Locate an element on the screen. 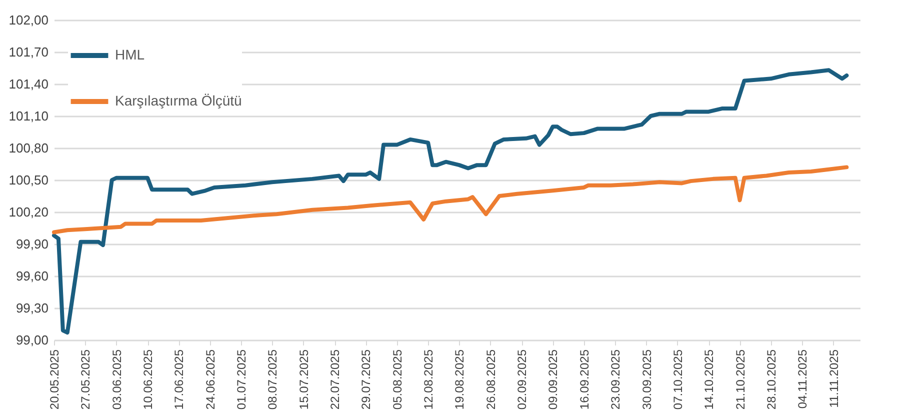 This screenshot has width=910, height=416. x-tick-label: 27.05.2025 is located at coordinates (85, 379).